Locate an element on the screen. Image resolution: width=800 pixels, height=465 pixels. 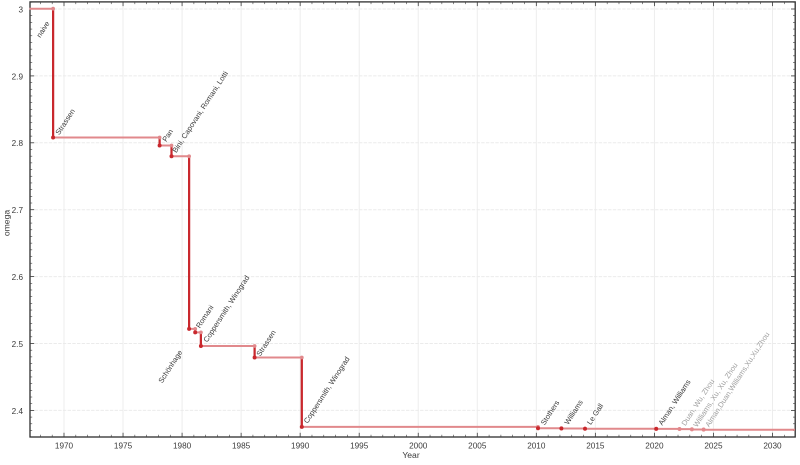
svg-text: omega is located at coordinates (7, 223).